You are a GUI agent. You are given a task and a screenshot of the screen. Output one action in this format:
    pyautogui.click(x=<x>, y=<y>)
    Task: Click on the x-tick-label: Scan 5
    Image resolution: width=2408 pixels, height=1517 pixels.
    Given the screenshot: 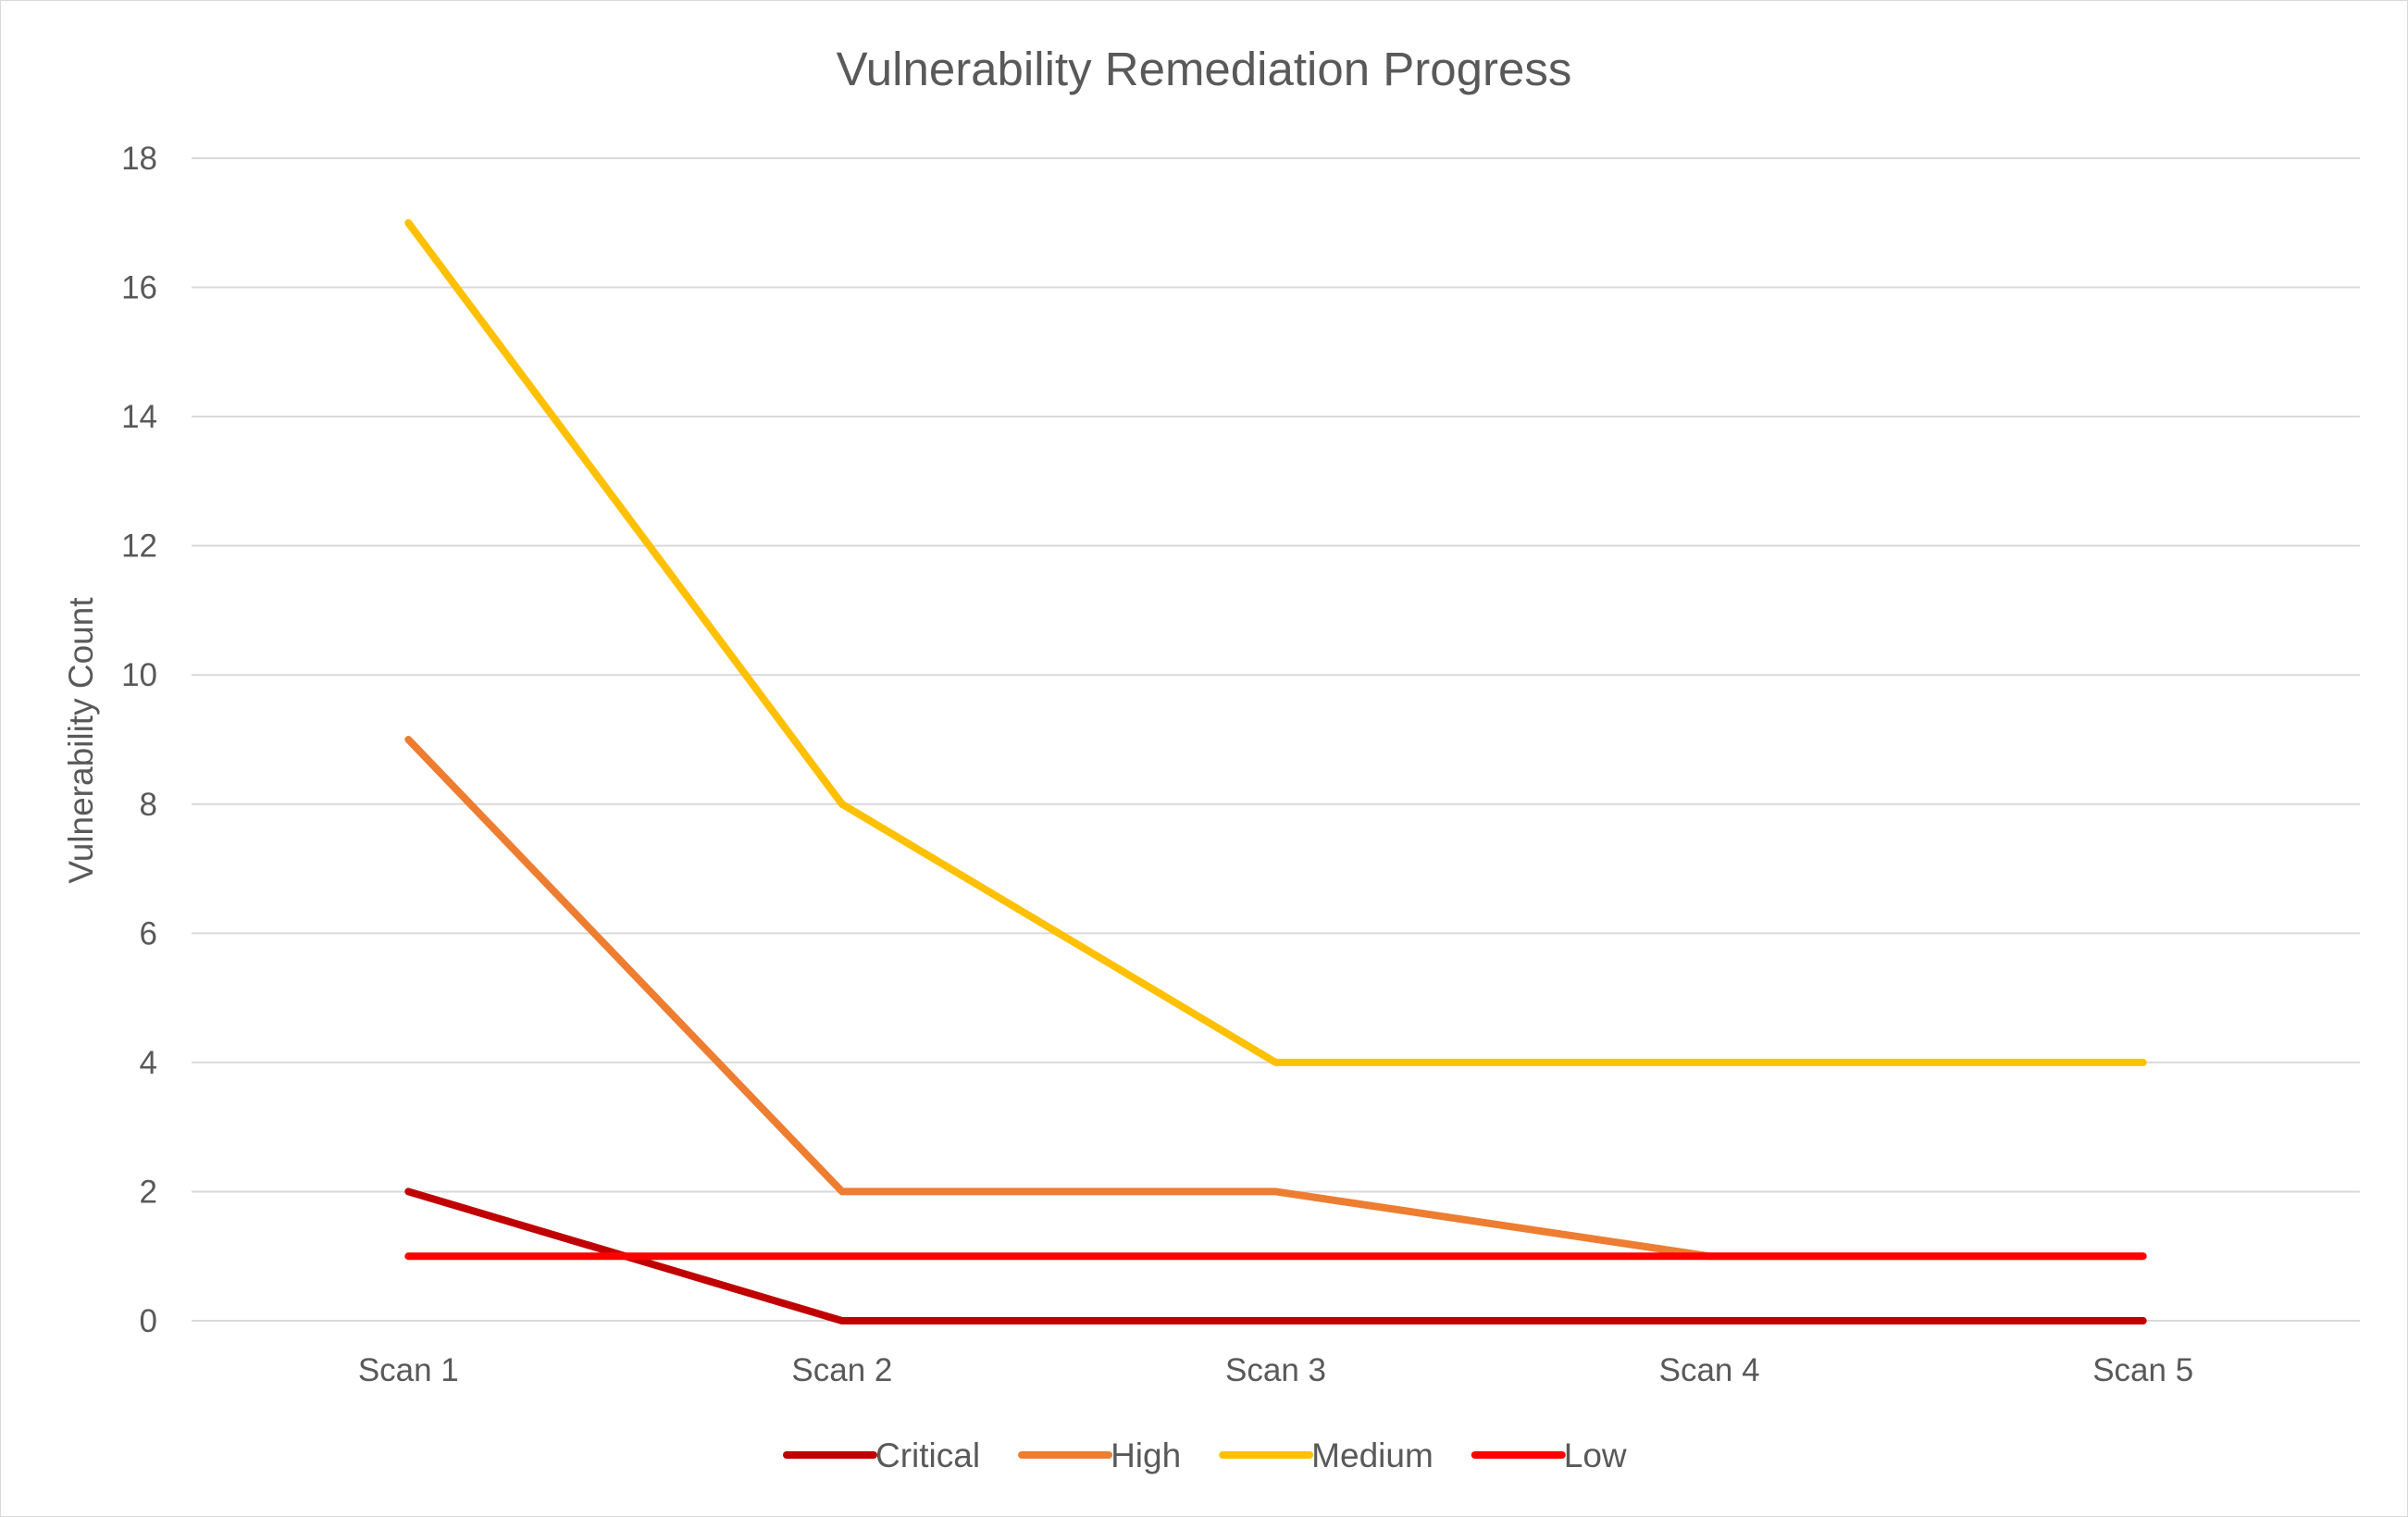 What is the action you would take?
    pyautogui.click(x=2142, y=1370)
    